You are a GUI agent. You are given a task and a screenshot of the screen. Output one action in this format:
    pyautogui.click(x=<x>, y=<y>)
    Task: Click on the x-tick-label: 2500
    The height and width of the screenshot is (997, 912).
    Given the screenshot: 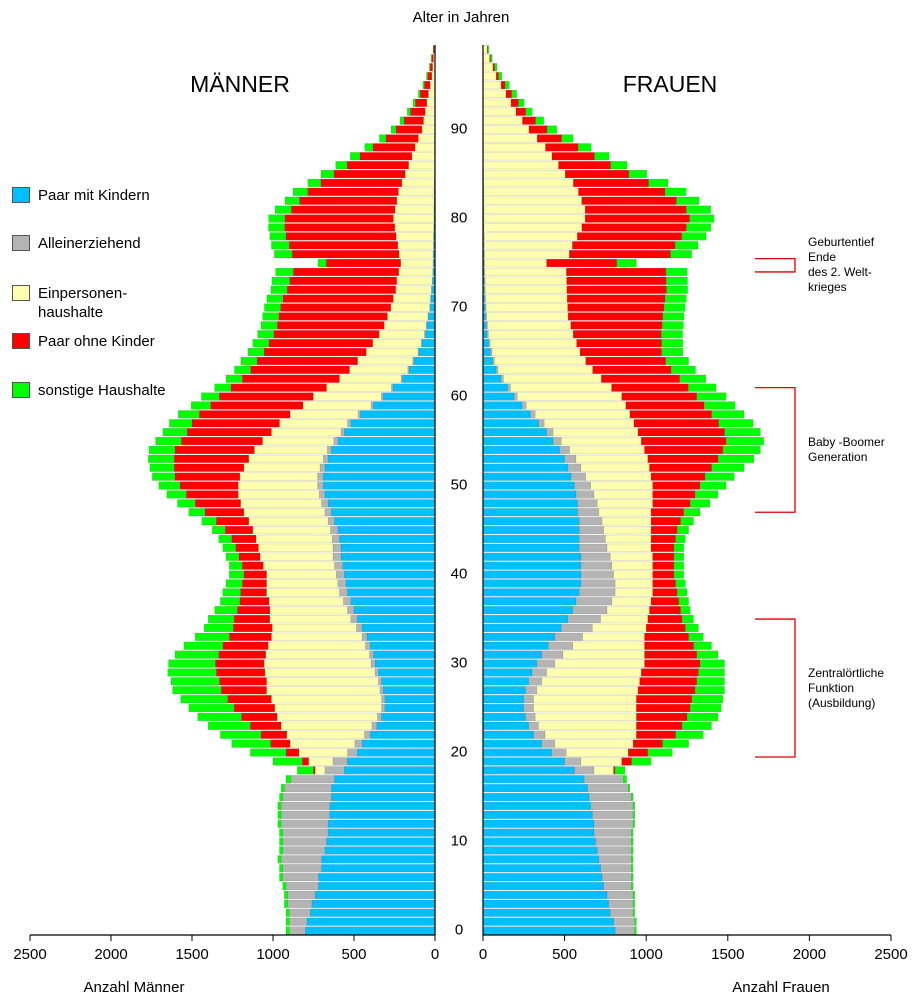 What is the action you would take?
    pyautogui.click(x=29, y=954)
    